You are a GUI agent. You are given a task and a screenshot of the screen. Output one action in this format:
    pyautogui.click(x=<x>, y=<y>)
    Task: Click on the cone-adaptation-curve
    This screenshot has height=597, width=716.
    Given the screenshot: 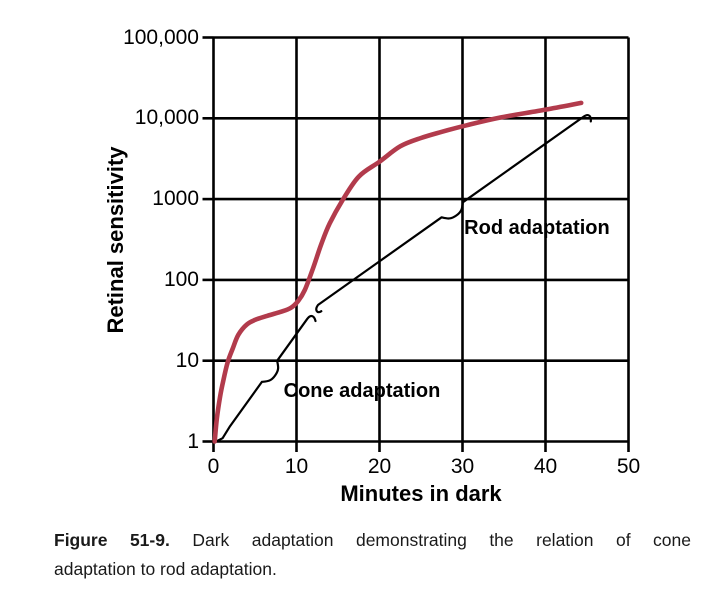 What is the action you would take?
    pyautogui.click(x=267, y=378)
    